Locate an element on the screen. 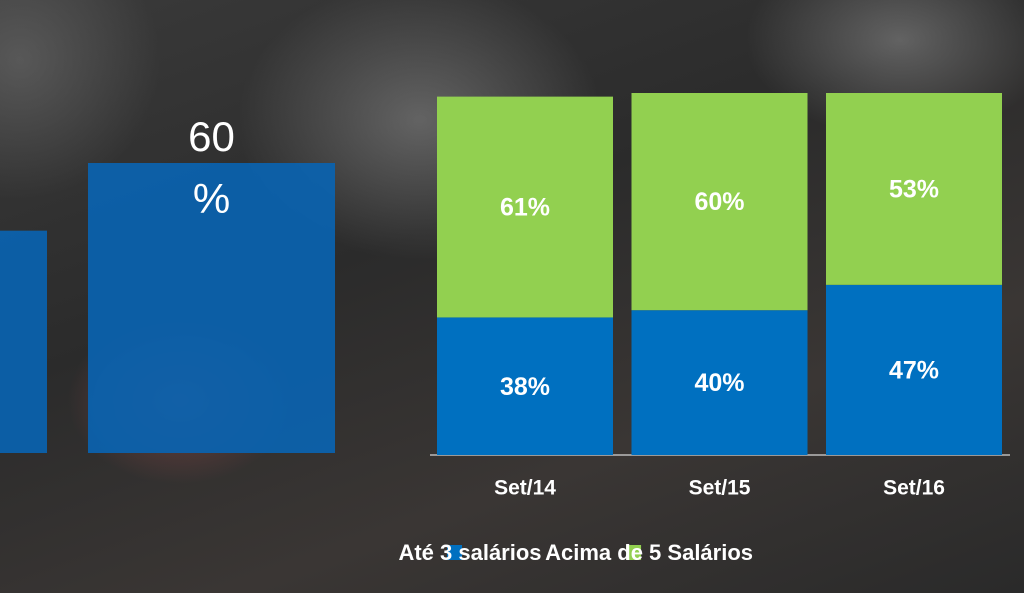 This screenshot has height=593, width=1024. value-label: 61% is located at coordinates (525, 208).